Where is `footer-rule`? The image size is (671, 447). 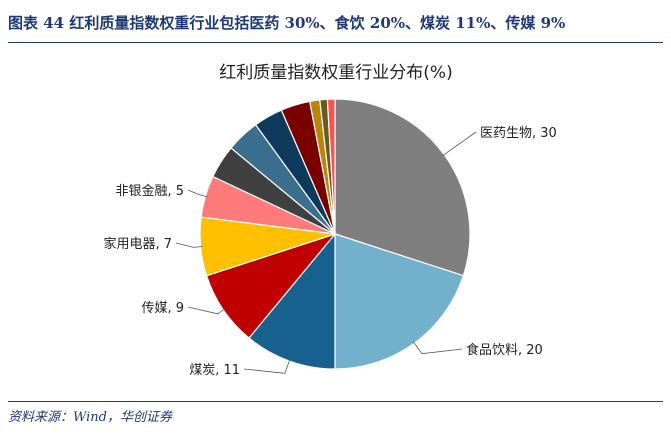
footer-rule is located at coordinates (335, 401).